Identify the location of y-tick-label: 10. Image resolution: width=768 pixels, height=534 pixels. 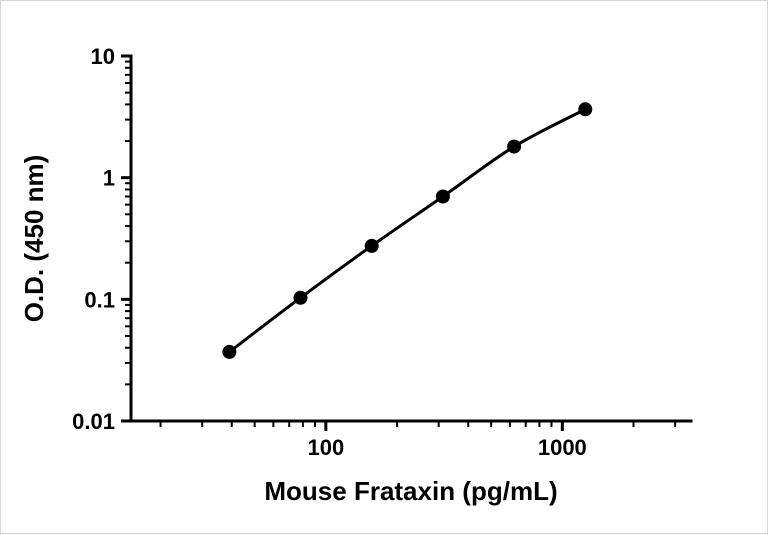
(103, 56).